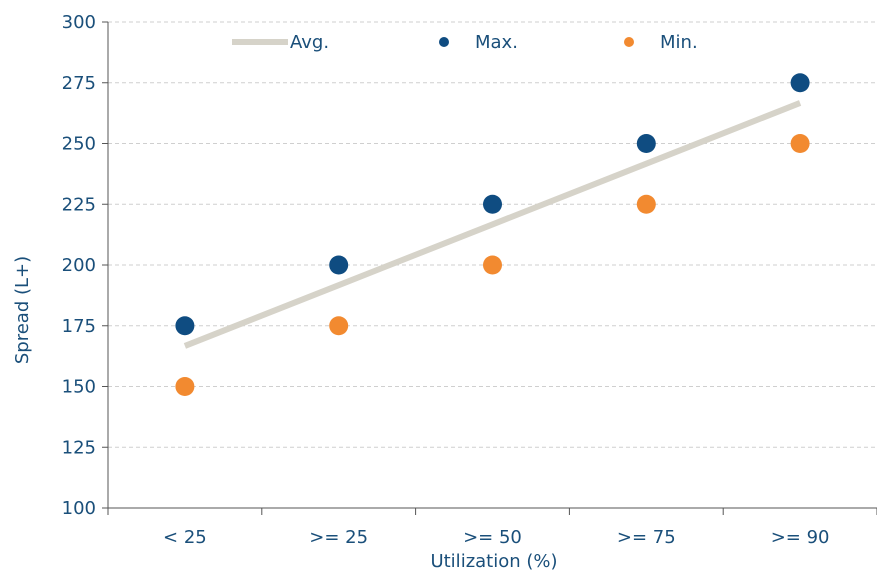 This screenshot has height=573, width=877. Describe the element at coordinates (79, 22) in the screenshot. I see `y-tick-label: 300` at that location.